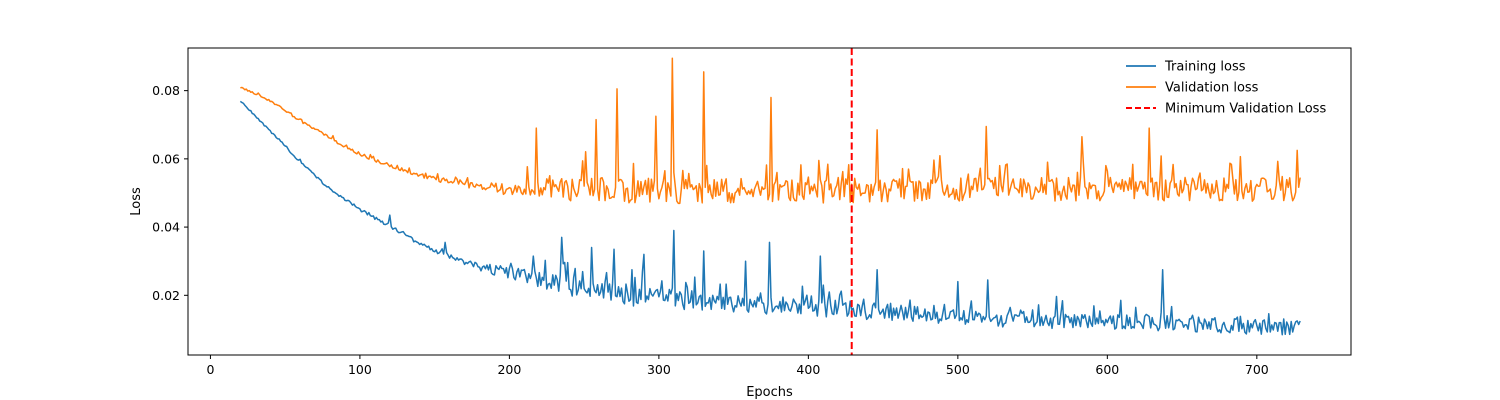 The width and height of the screenshot is (1500, 400). Describe the element at coordinates (769, 392) in the screenshot. I see `x-axis-title: Epochs` at that location.